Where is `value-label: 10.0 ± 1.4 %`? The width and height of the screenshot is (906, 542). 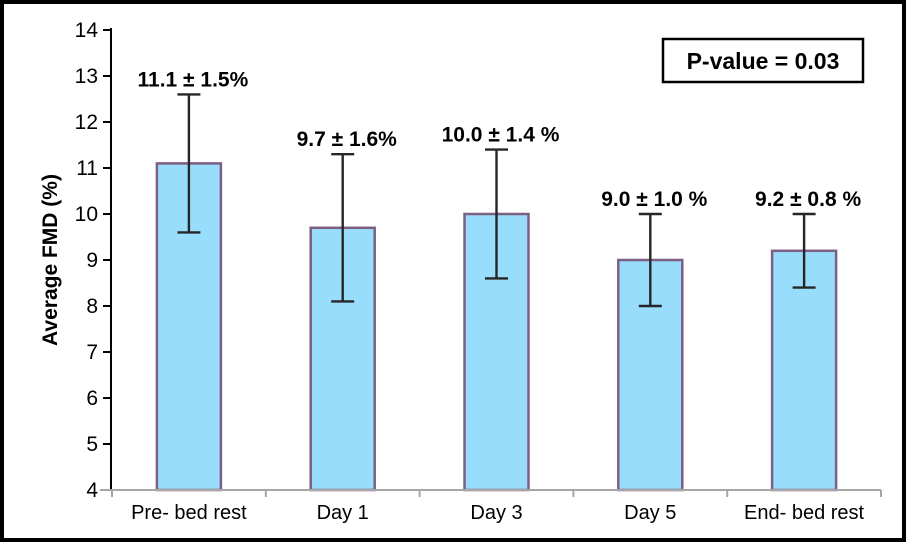 value-label: 10.0 ± 1.4 % is located at coordinates (501, 135).